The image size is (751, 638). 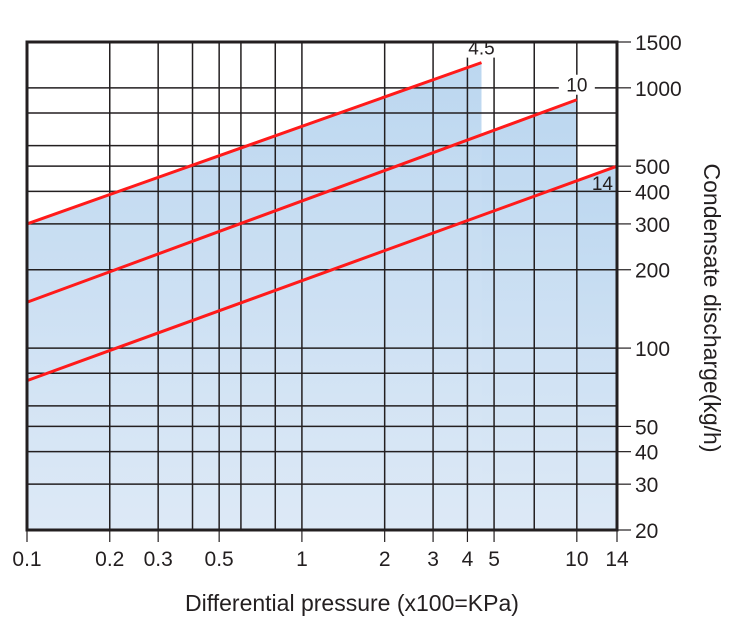 What do you see at coordinates (385, 559) in the screenshot?
I see `x-tick-label: 2` at bounding box center [385, 559].